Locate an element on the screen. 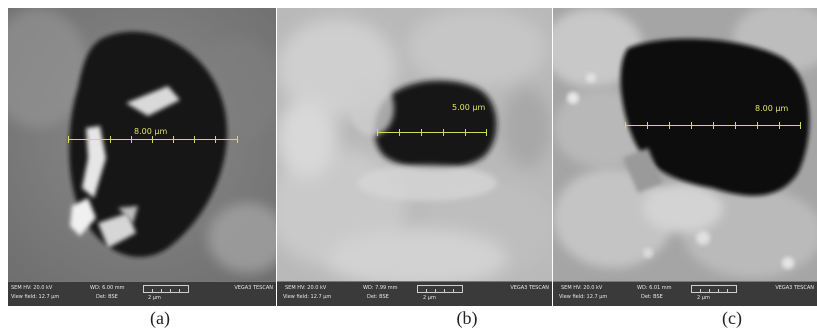 This screenshot has width=817, height=332. wd-text: WD: 7.99 mm is located at coordinates (380, 288).